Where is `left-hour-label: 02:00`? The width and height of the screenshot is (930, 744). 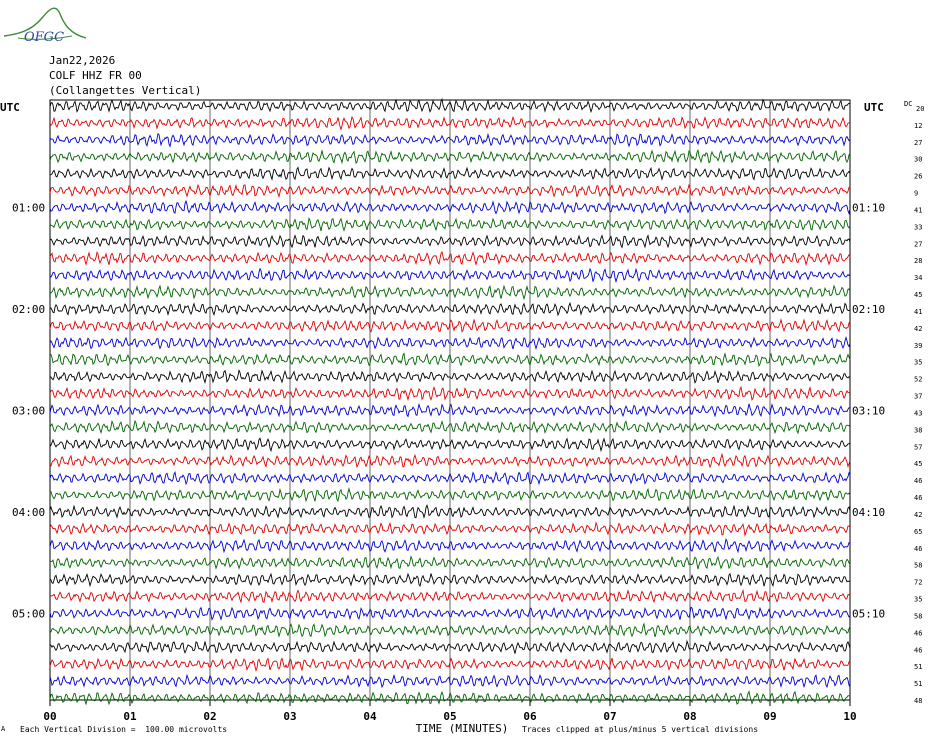 left-hour-label: 02:00 is located at coordinates (28, 309).